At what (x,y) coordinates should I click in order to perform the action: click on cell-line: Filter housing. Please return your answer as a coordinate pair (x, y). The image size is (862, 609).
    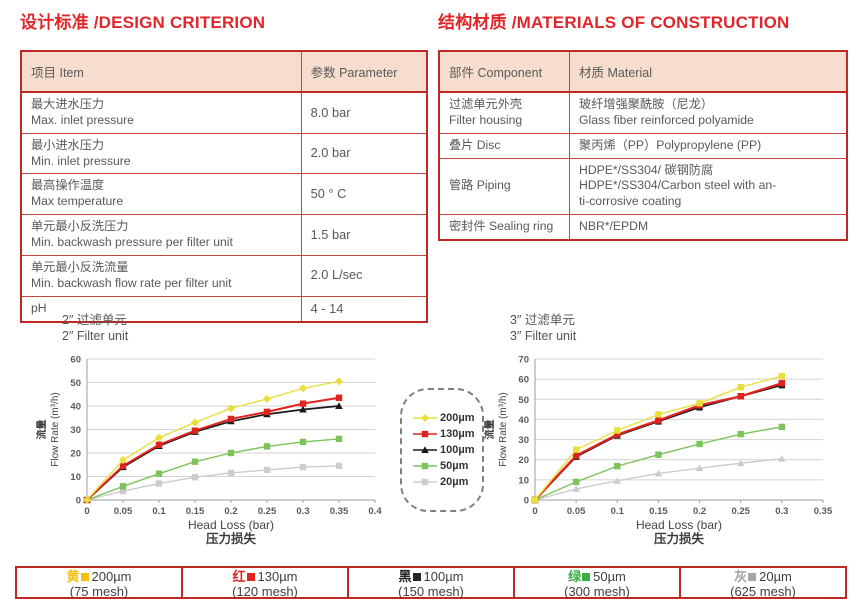
    Looking at the image, I should click on (486, 119).